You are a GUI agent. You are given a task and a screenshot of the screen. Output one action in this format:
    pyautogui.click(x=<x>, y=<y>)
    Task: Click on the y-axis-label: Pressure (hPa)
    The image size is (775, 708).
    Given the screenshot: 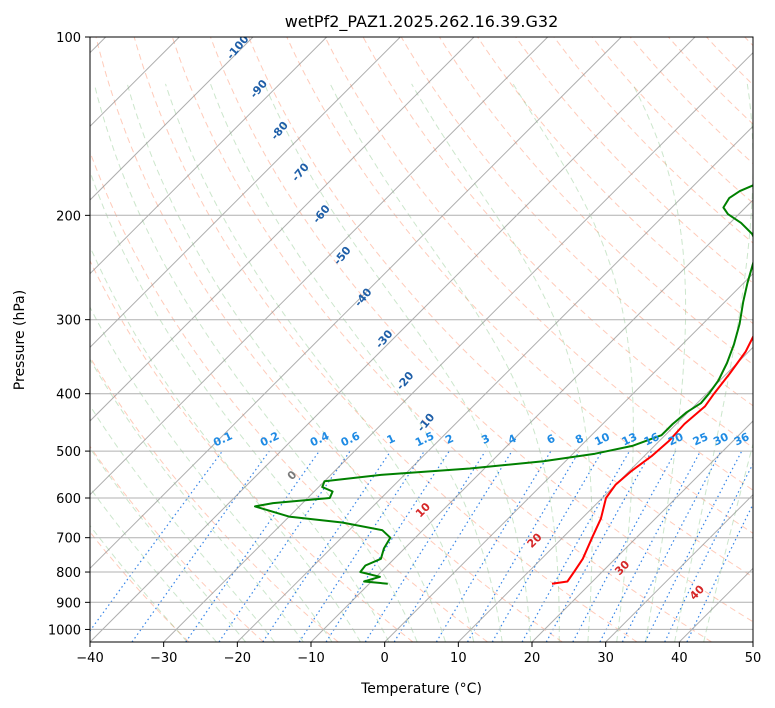 What is the action you would take?
    pyautogui.click(x=20, y=340)
    